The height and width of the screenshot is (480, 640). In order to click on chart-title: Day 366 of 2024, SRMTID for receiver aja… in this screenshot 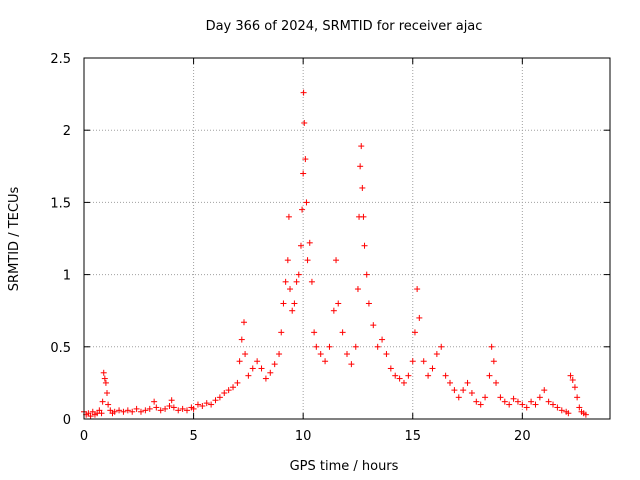, I will do `click(344, 26)`.